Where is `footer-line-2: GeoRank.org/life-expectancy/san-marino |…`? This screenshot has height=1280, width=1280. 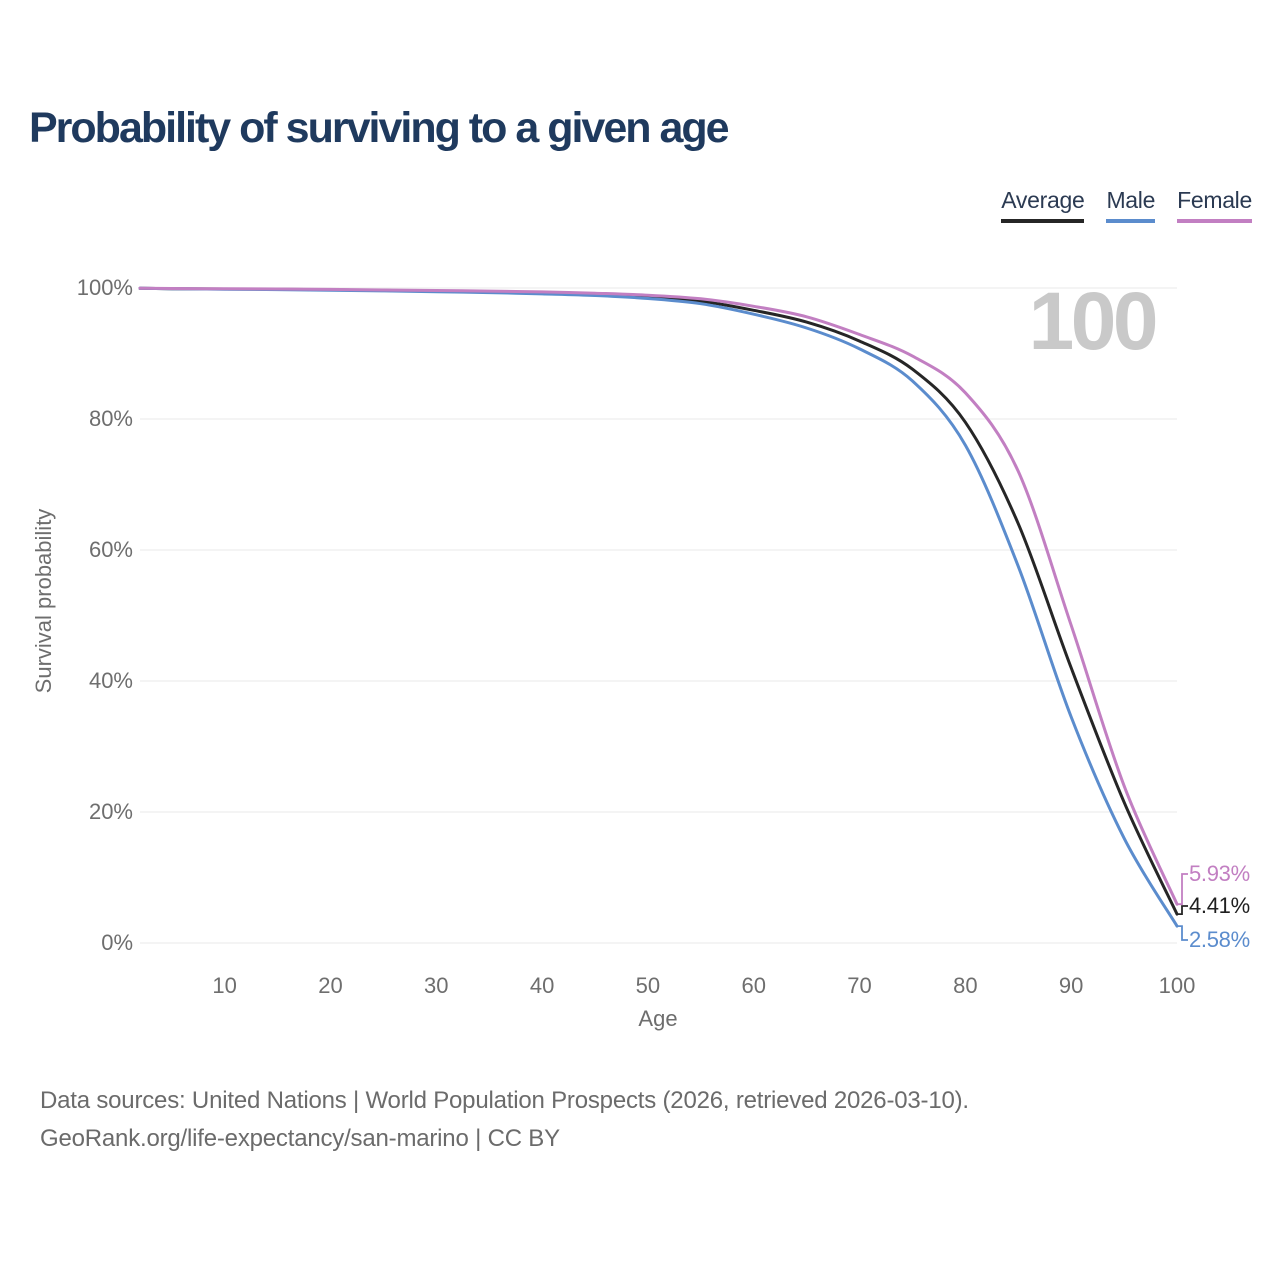
footer-line-2: GeoRank.org/life-expectancy/san-marino |… is located at coordinates (300, 1138).